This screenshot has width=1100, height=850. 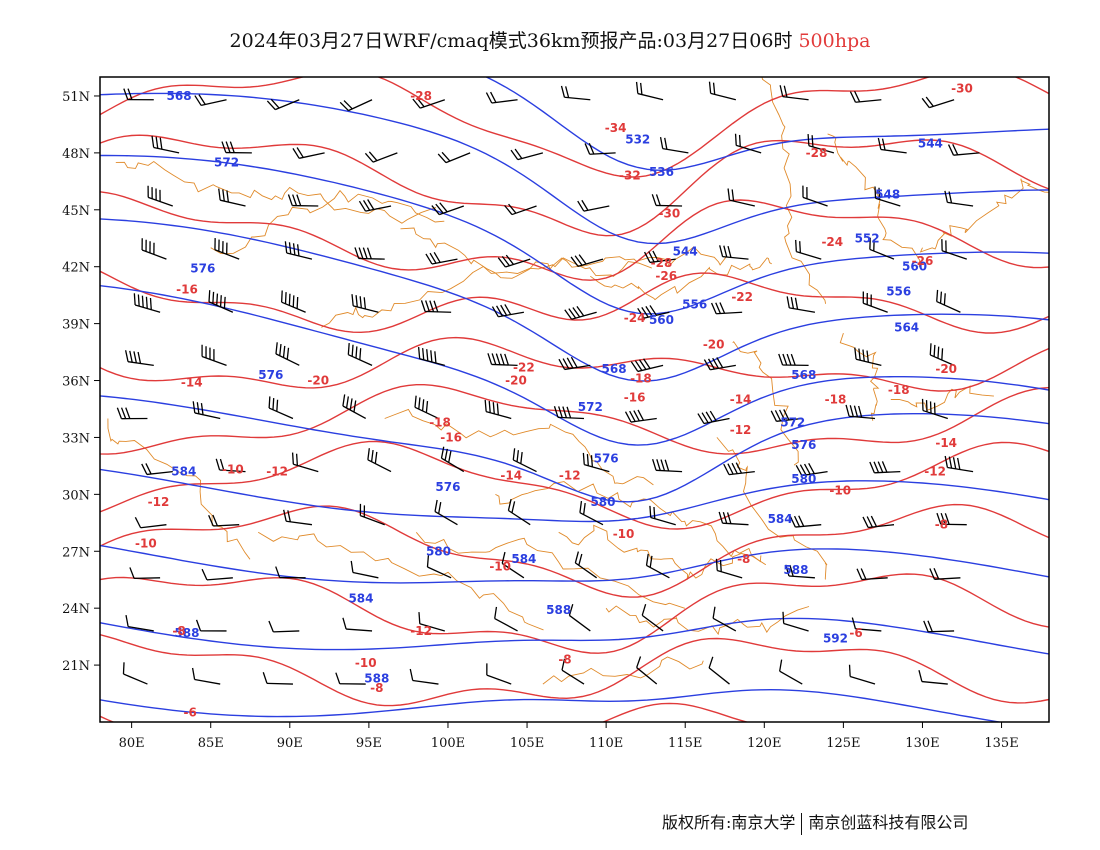 I want to click on lon-tick-label: 130E, so click(x=922, y=743).